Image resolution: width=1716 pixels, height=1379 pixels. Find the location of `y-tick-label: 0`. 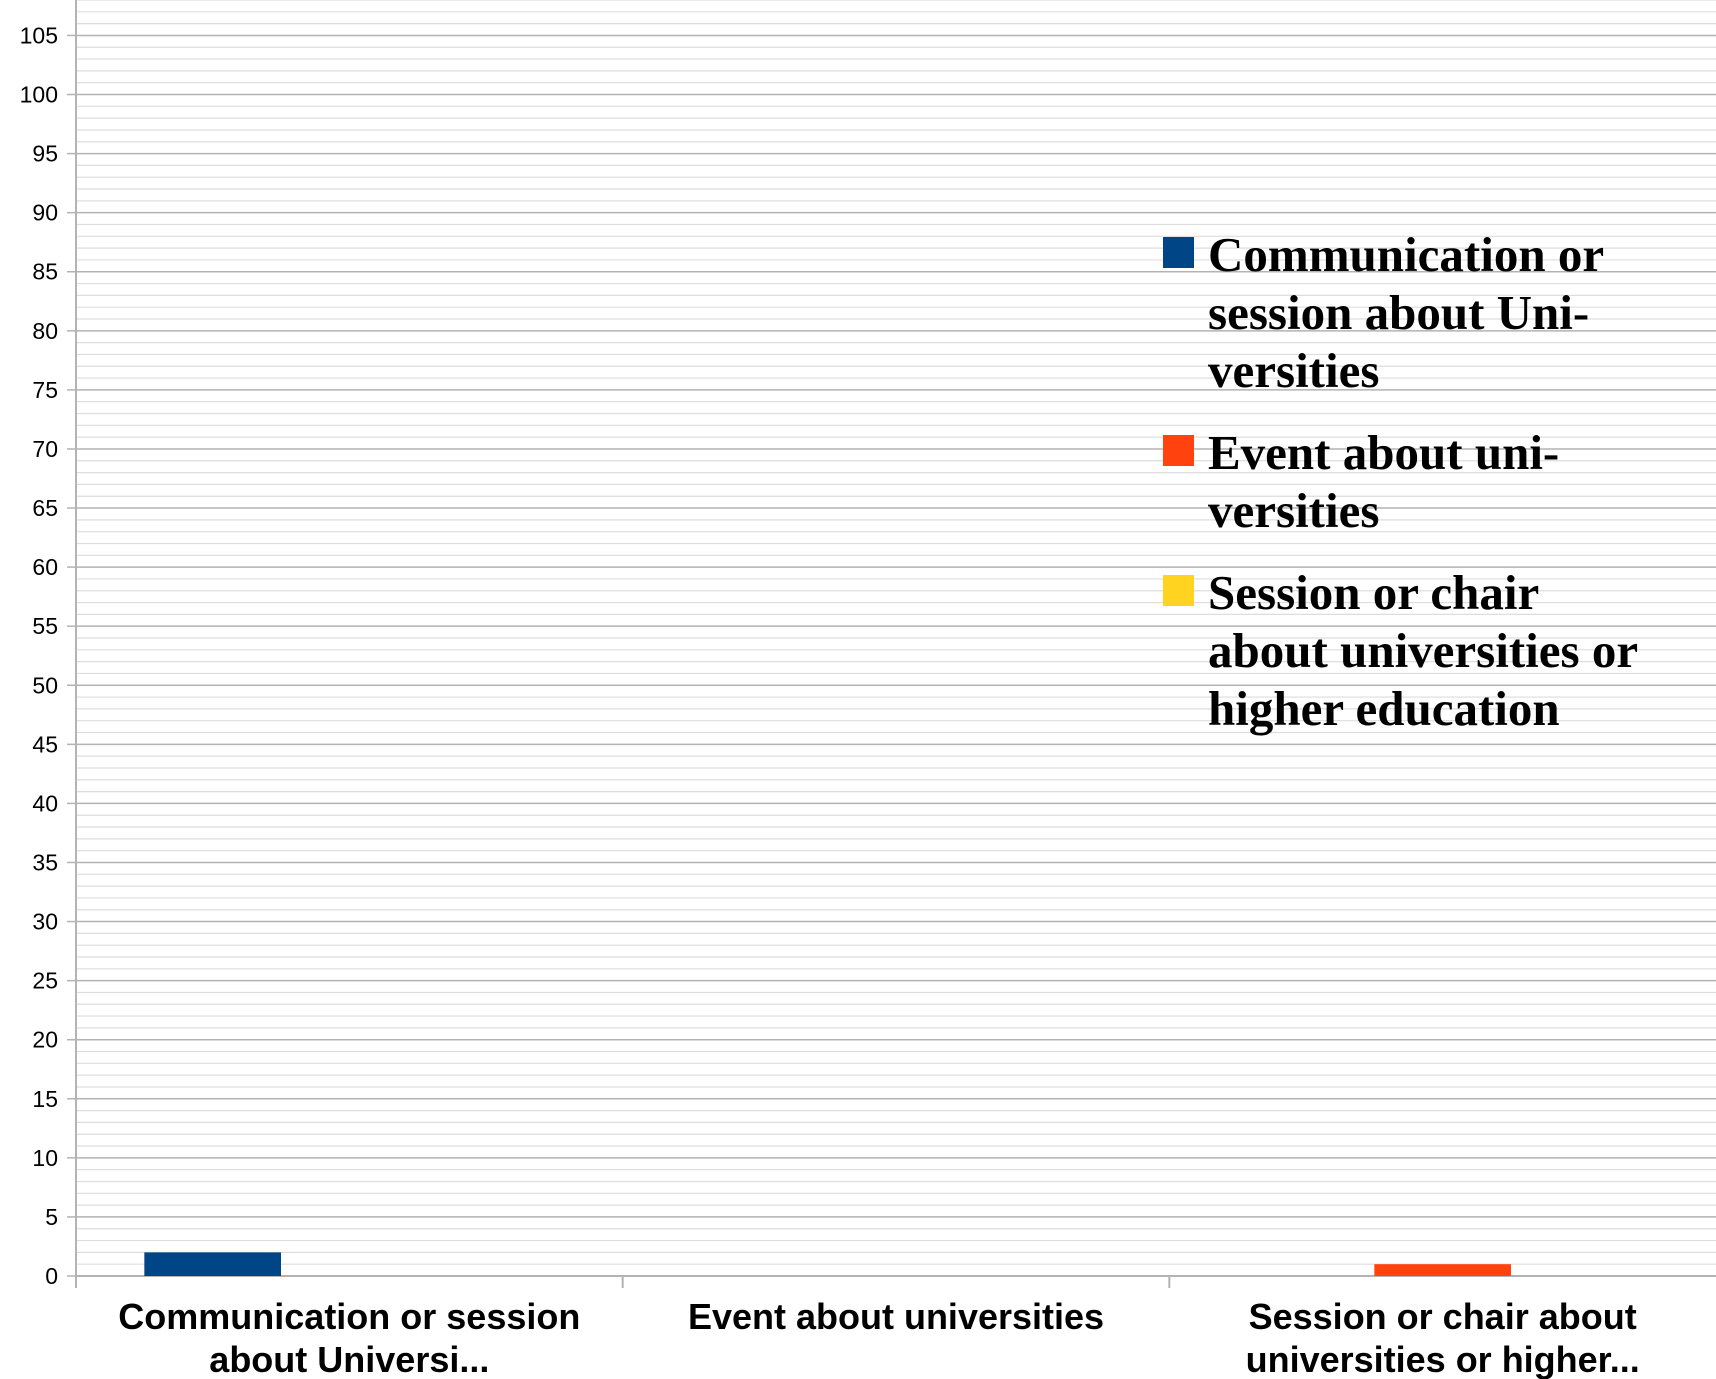

y-tick-label: 0 is located at coordinates (51, 1276).